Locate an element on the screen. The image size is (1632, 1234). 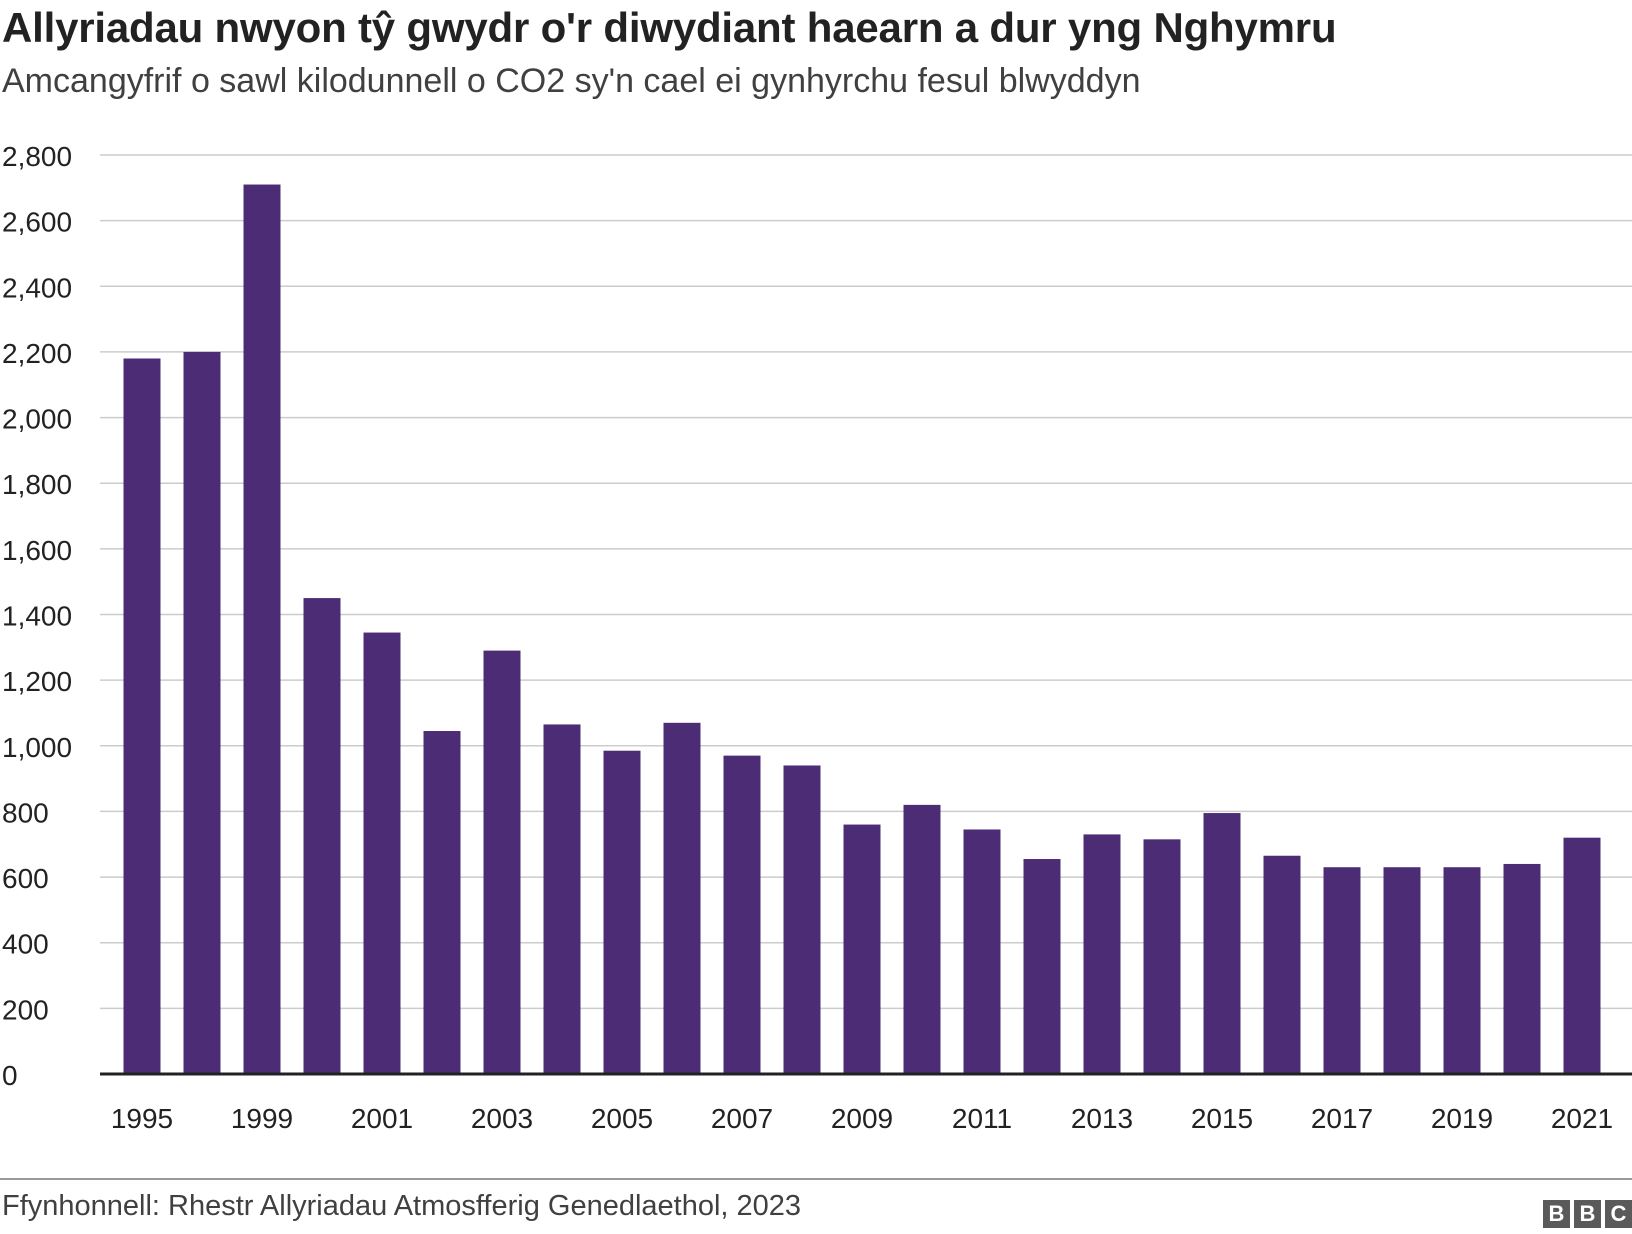
bar-2001 is located at coordinates (382, 853).